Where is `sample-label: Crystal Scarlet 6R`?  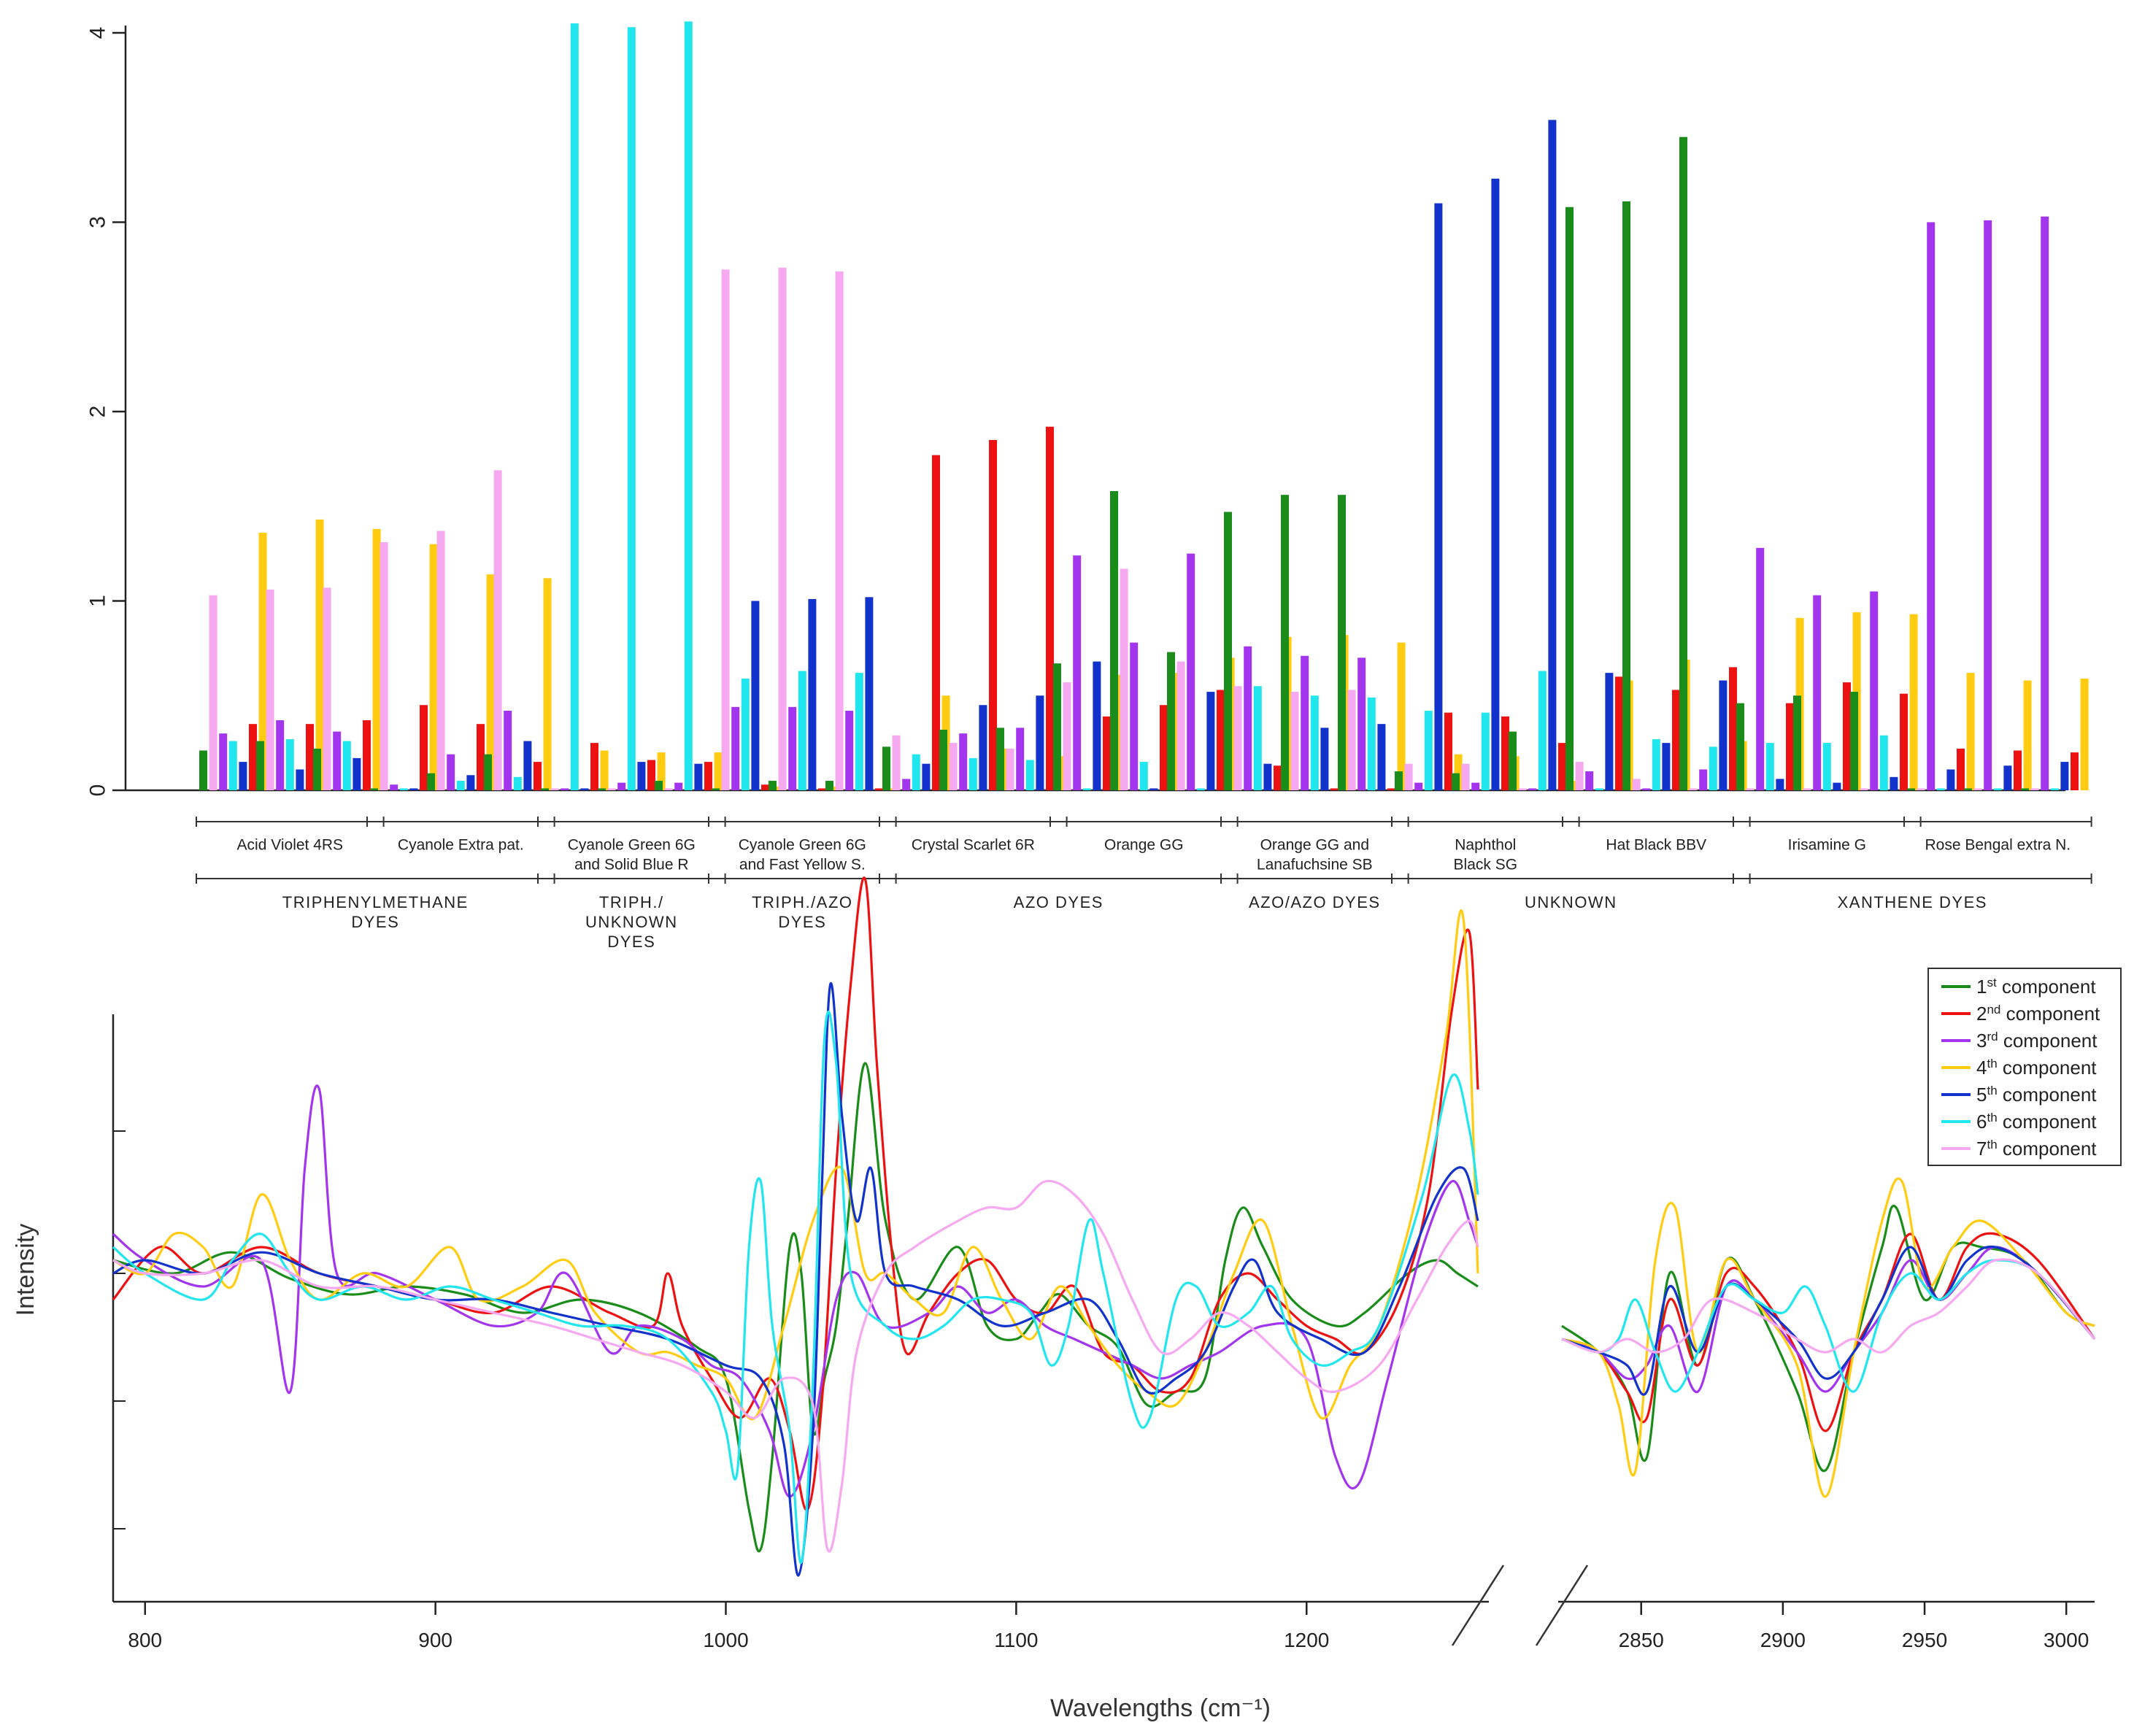
sample-label: Crystal Scarlet 6R is located at coordinates (974, 844).